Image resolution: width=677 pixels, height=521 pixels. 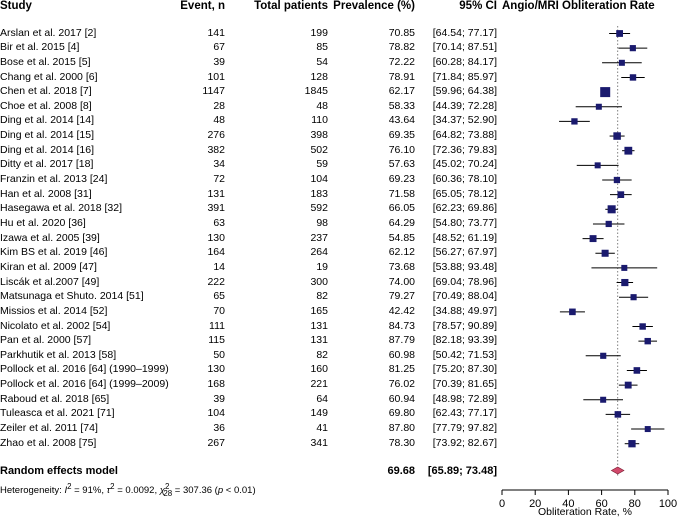 I want to click on study-total: 98, so click(x=322, y=223).